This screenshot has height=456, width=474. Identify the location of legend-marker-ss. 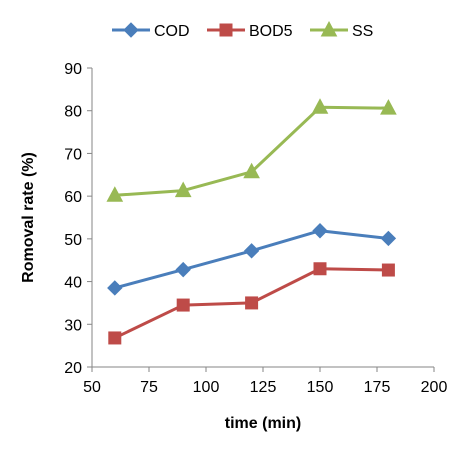
(329, 28).